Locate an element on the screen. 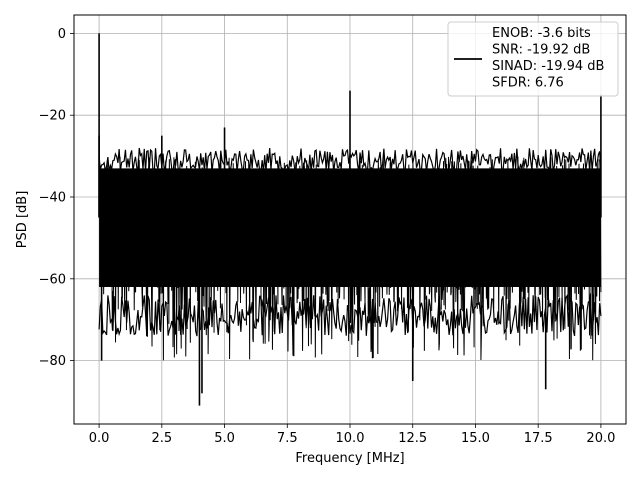 Image resolution: width=640 pixels, height=480 pixels. psd-lower-envelope is located at coordinates (350, 315).